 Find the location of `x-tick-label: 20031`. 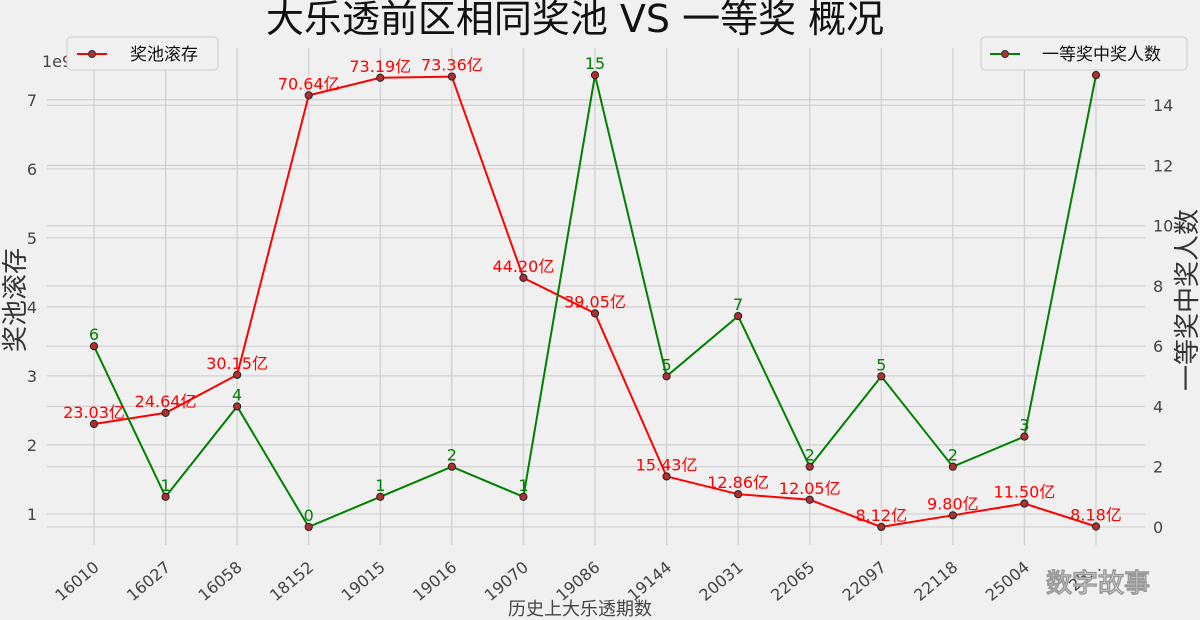

x-tick-label: 20031 is located at coordinates (721, 581).